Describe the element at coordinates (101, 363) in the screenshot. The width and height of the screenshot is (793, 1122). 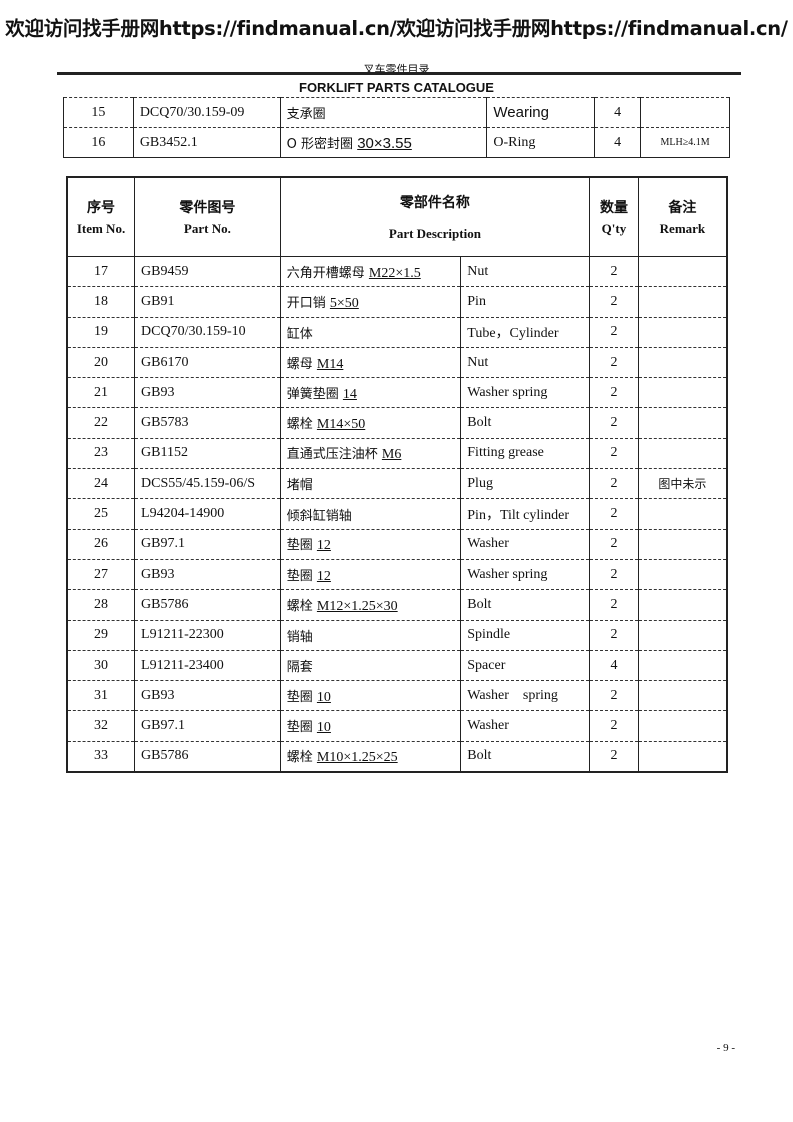
I see `item-number: 20` at that location.